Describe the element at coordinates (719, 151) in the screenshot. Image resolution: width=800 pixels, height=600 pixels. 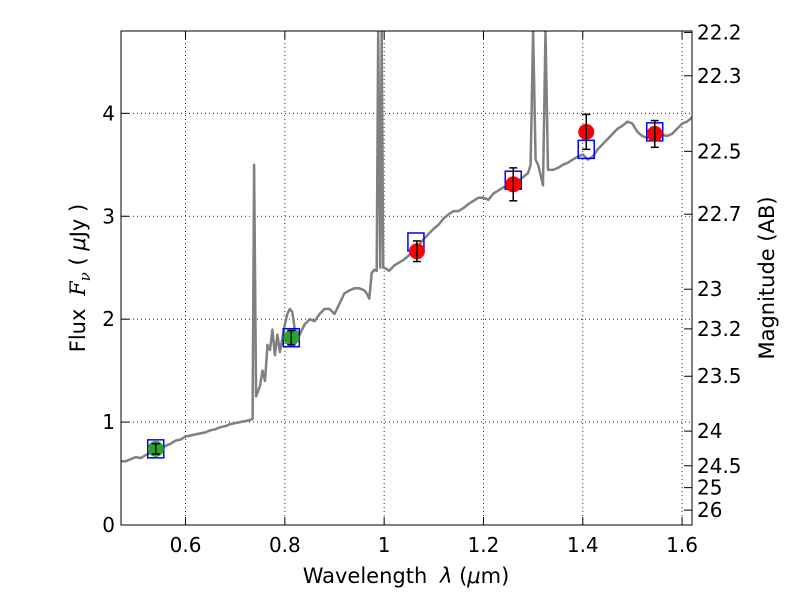
I see `magnitude-tick-label: 22.5` at that location.